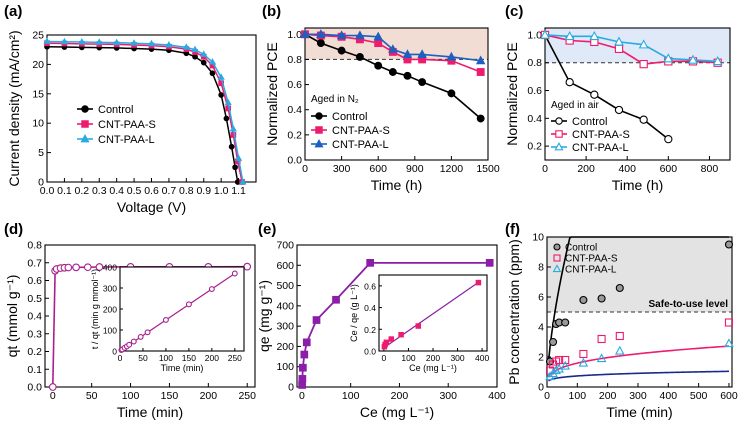 Image resolution: width=740 pixels, height=429 pixels. I want to click on x-axis-title: Ce (mg L⁻¹), so click(397, 412).